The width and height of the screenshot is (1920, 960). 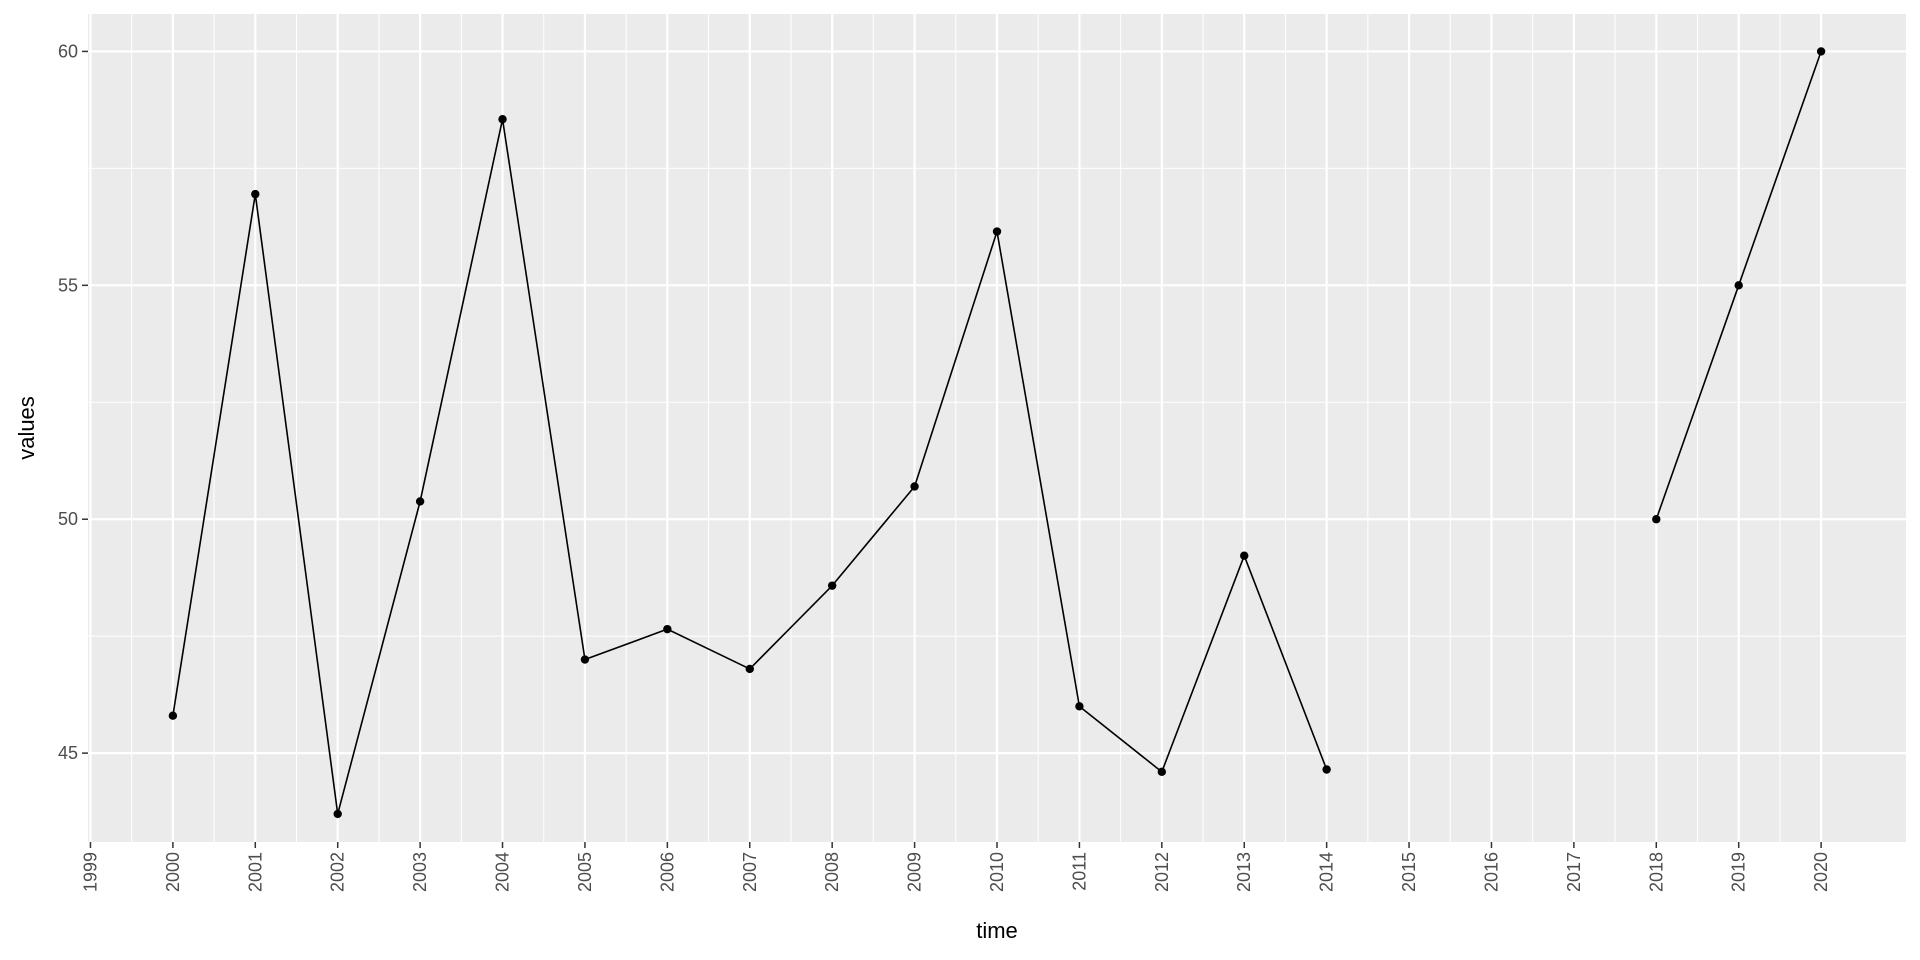 I want to click on x-tick-label: 2019, so click(x=1739, y=872).